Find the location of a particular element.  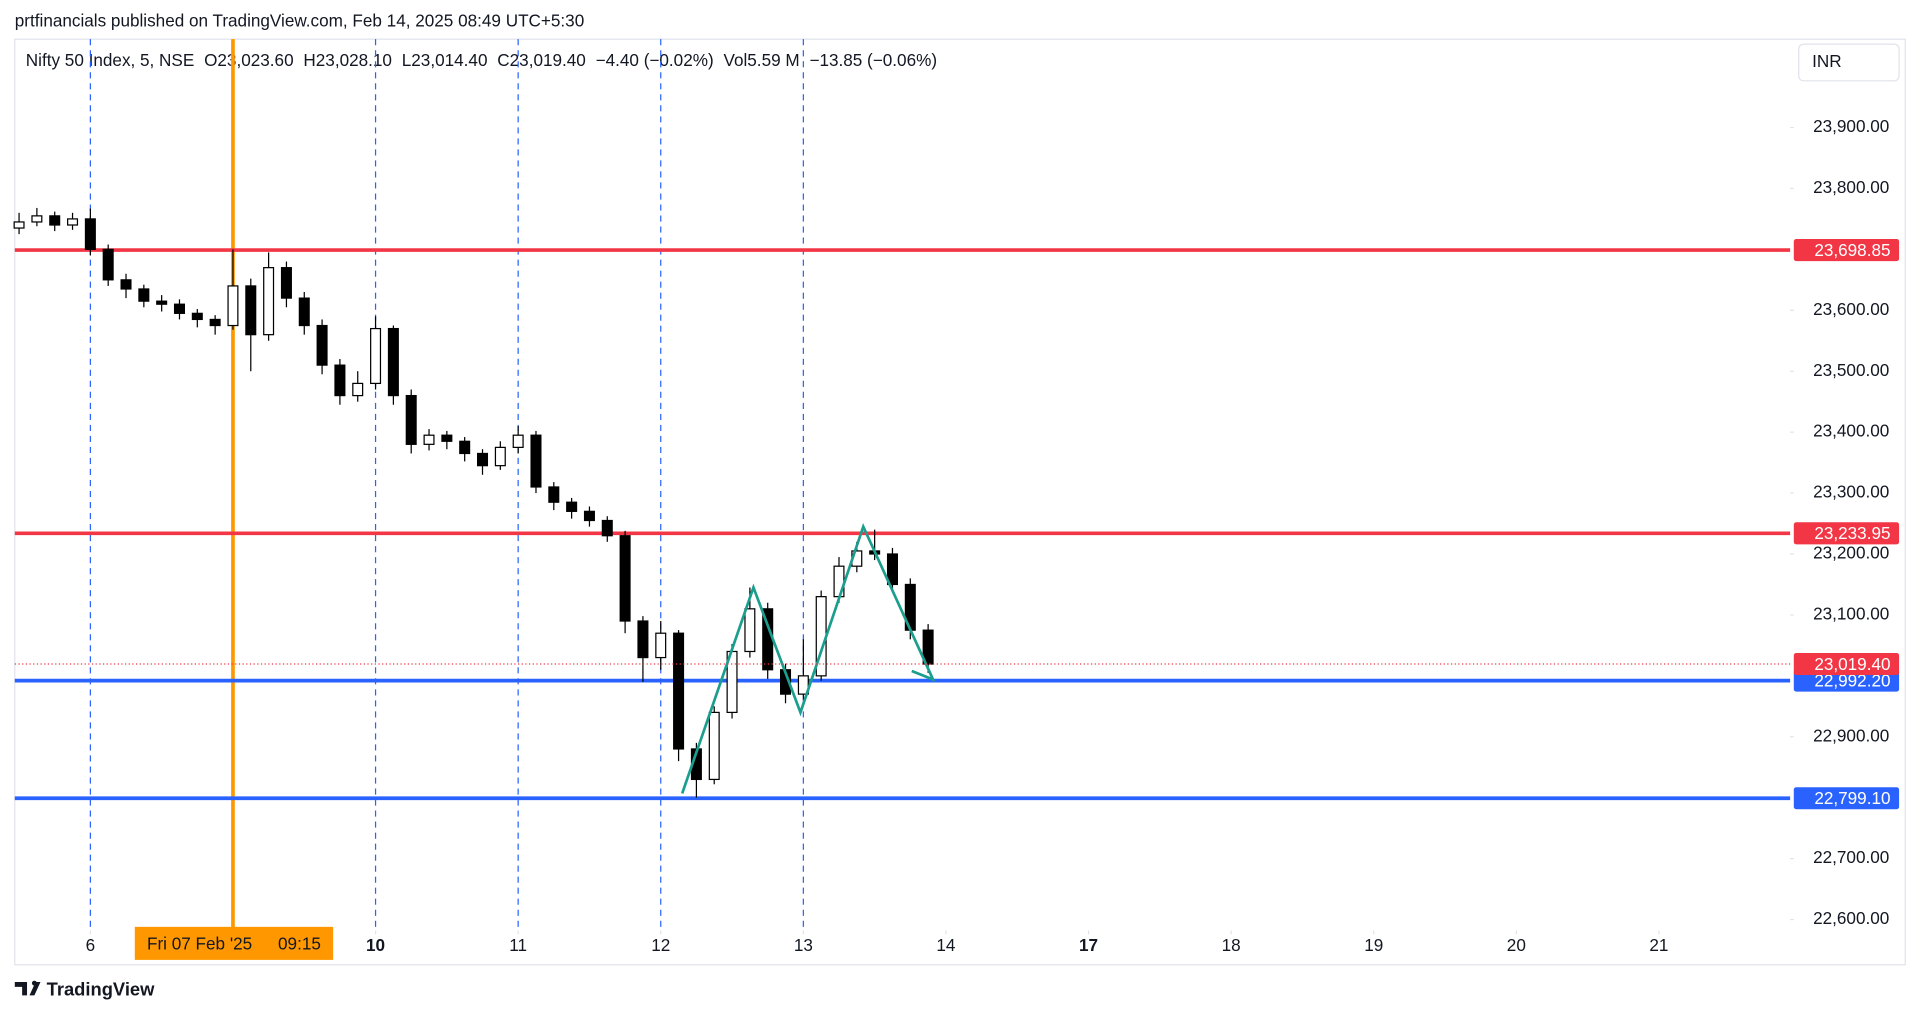

legend-key: H is located at coordinates (309, 60).